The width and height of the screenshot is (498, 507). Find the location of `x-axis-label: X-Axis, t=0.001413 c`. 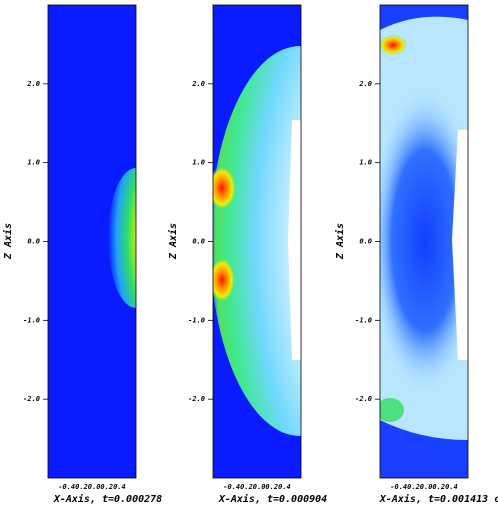

x-axis-label: X-Axis, t=0.001413 c is located at coordinates (438, 499).